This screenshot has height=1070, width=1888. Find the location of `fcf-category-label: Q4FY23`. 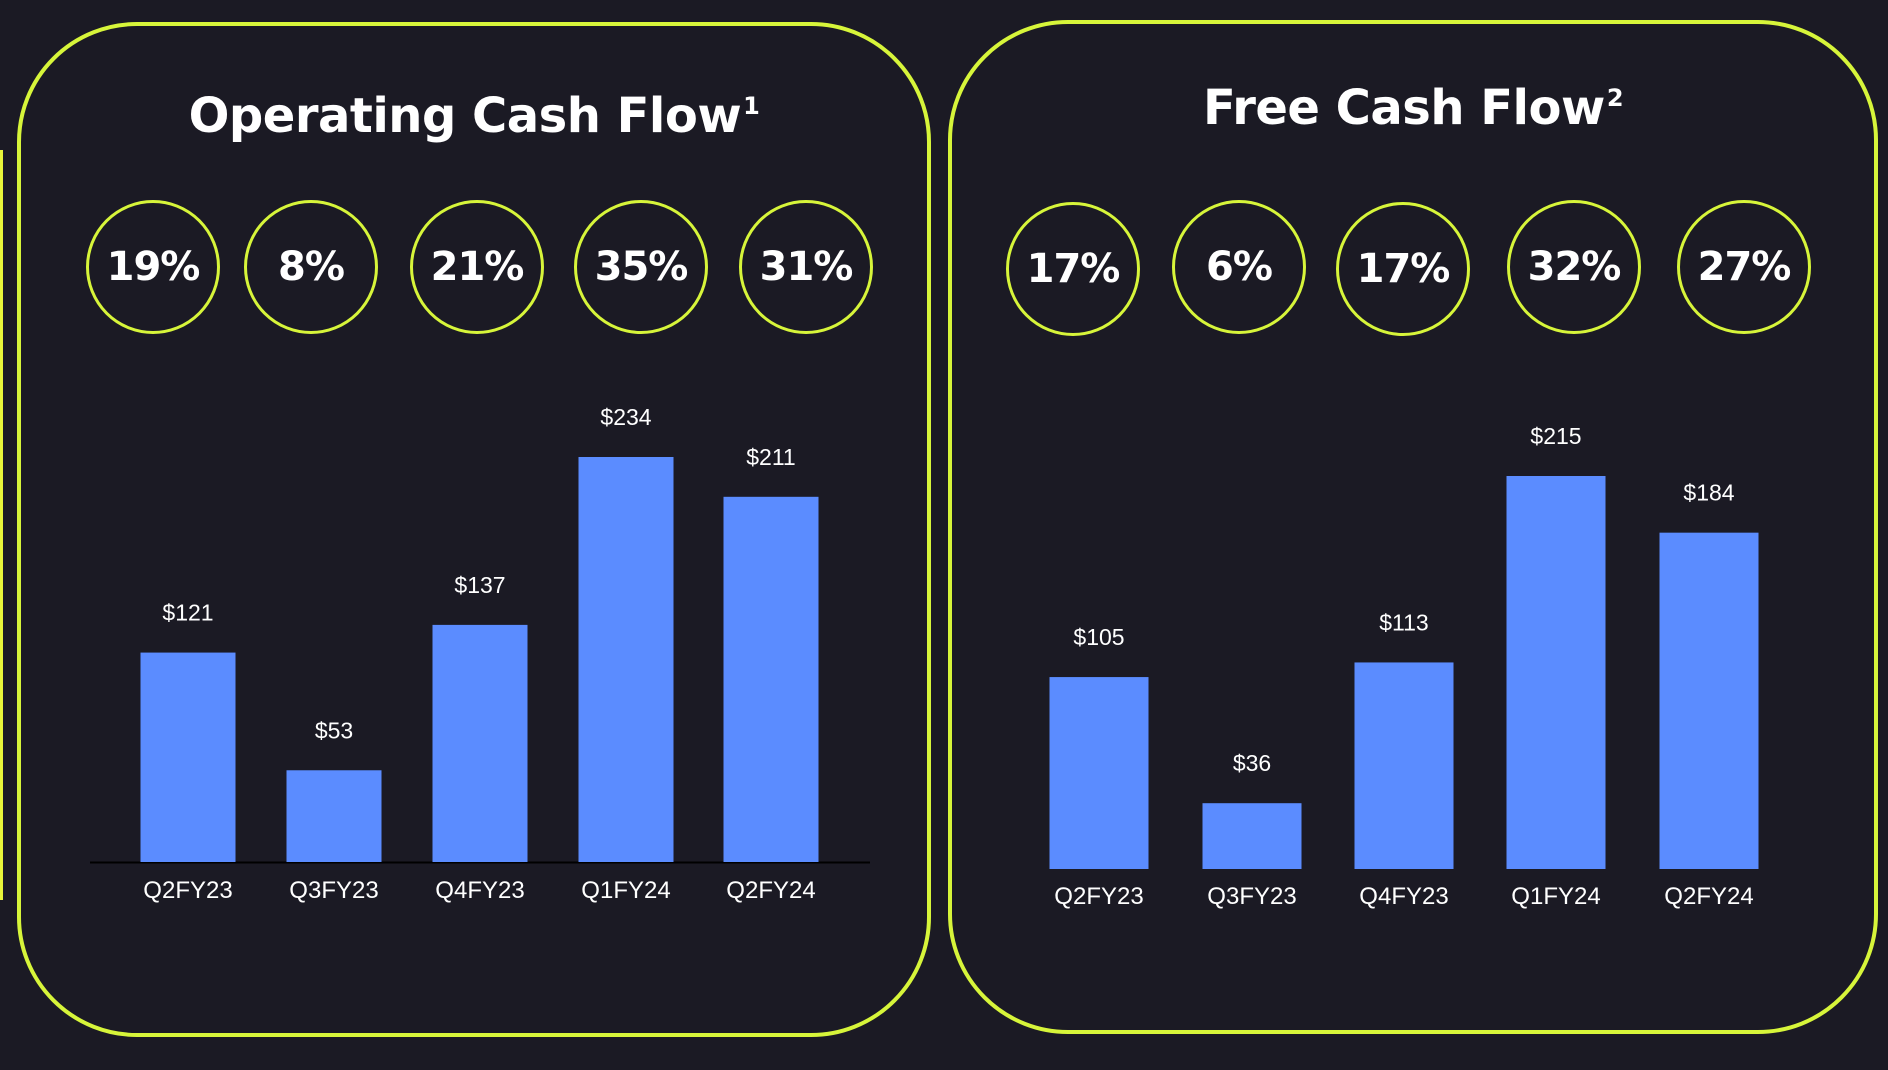

fcf-category-label: Q4FY23 is located at coordinates (1403, 896).